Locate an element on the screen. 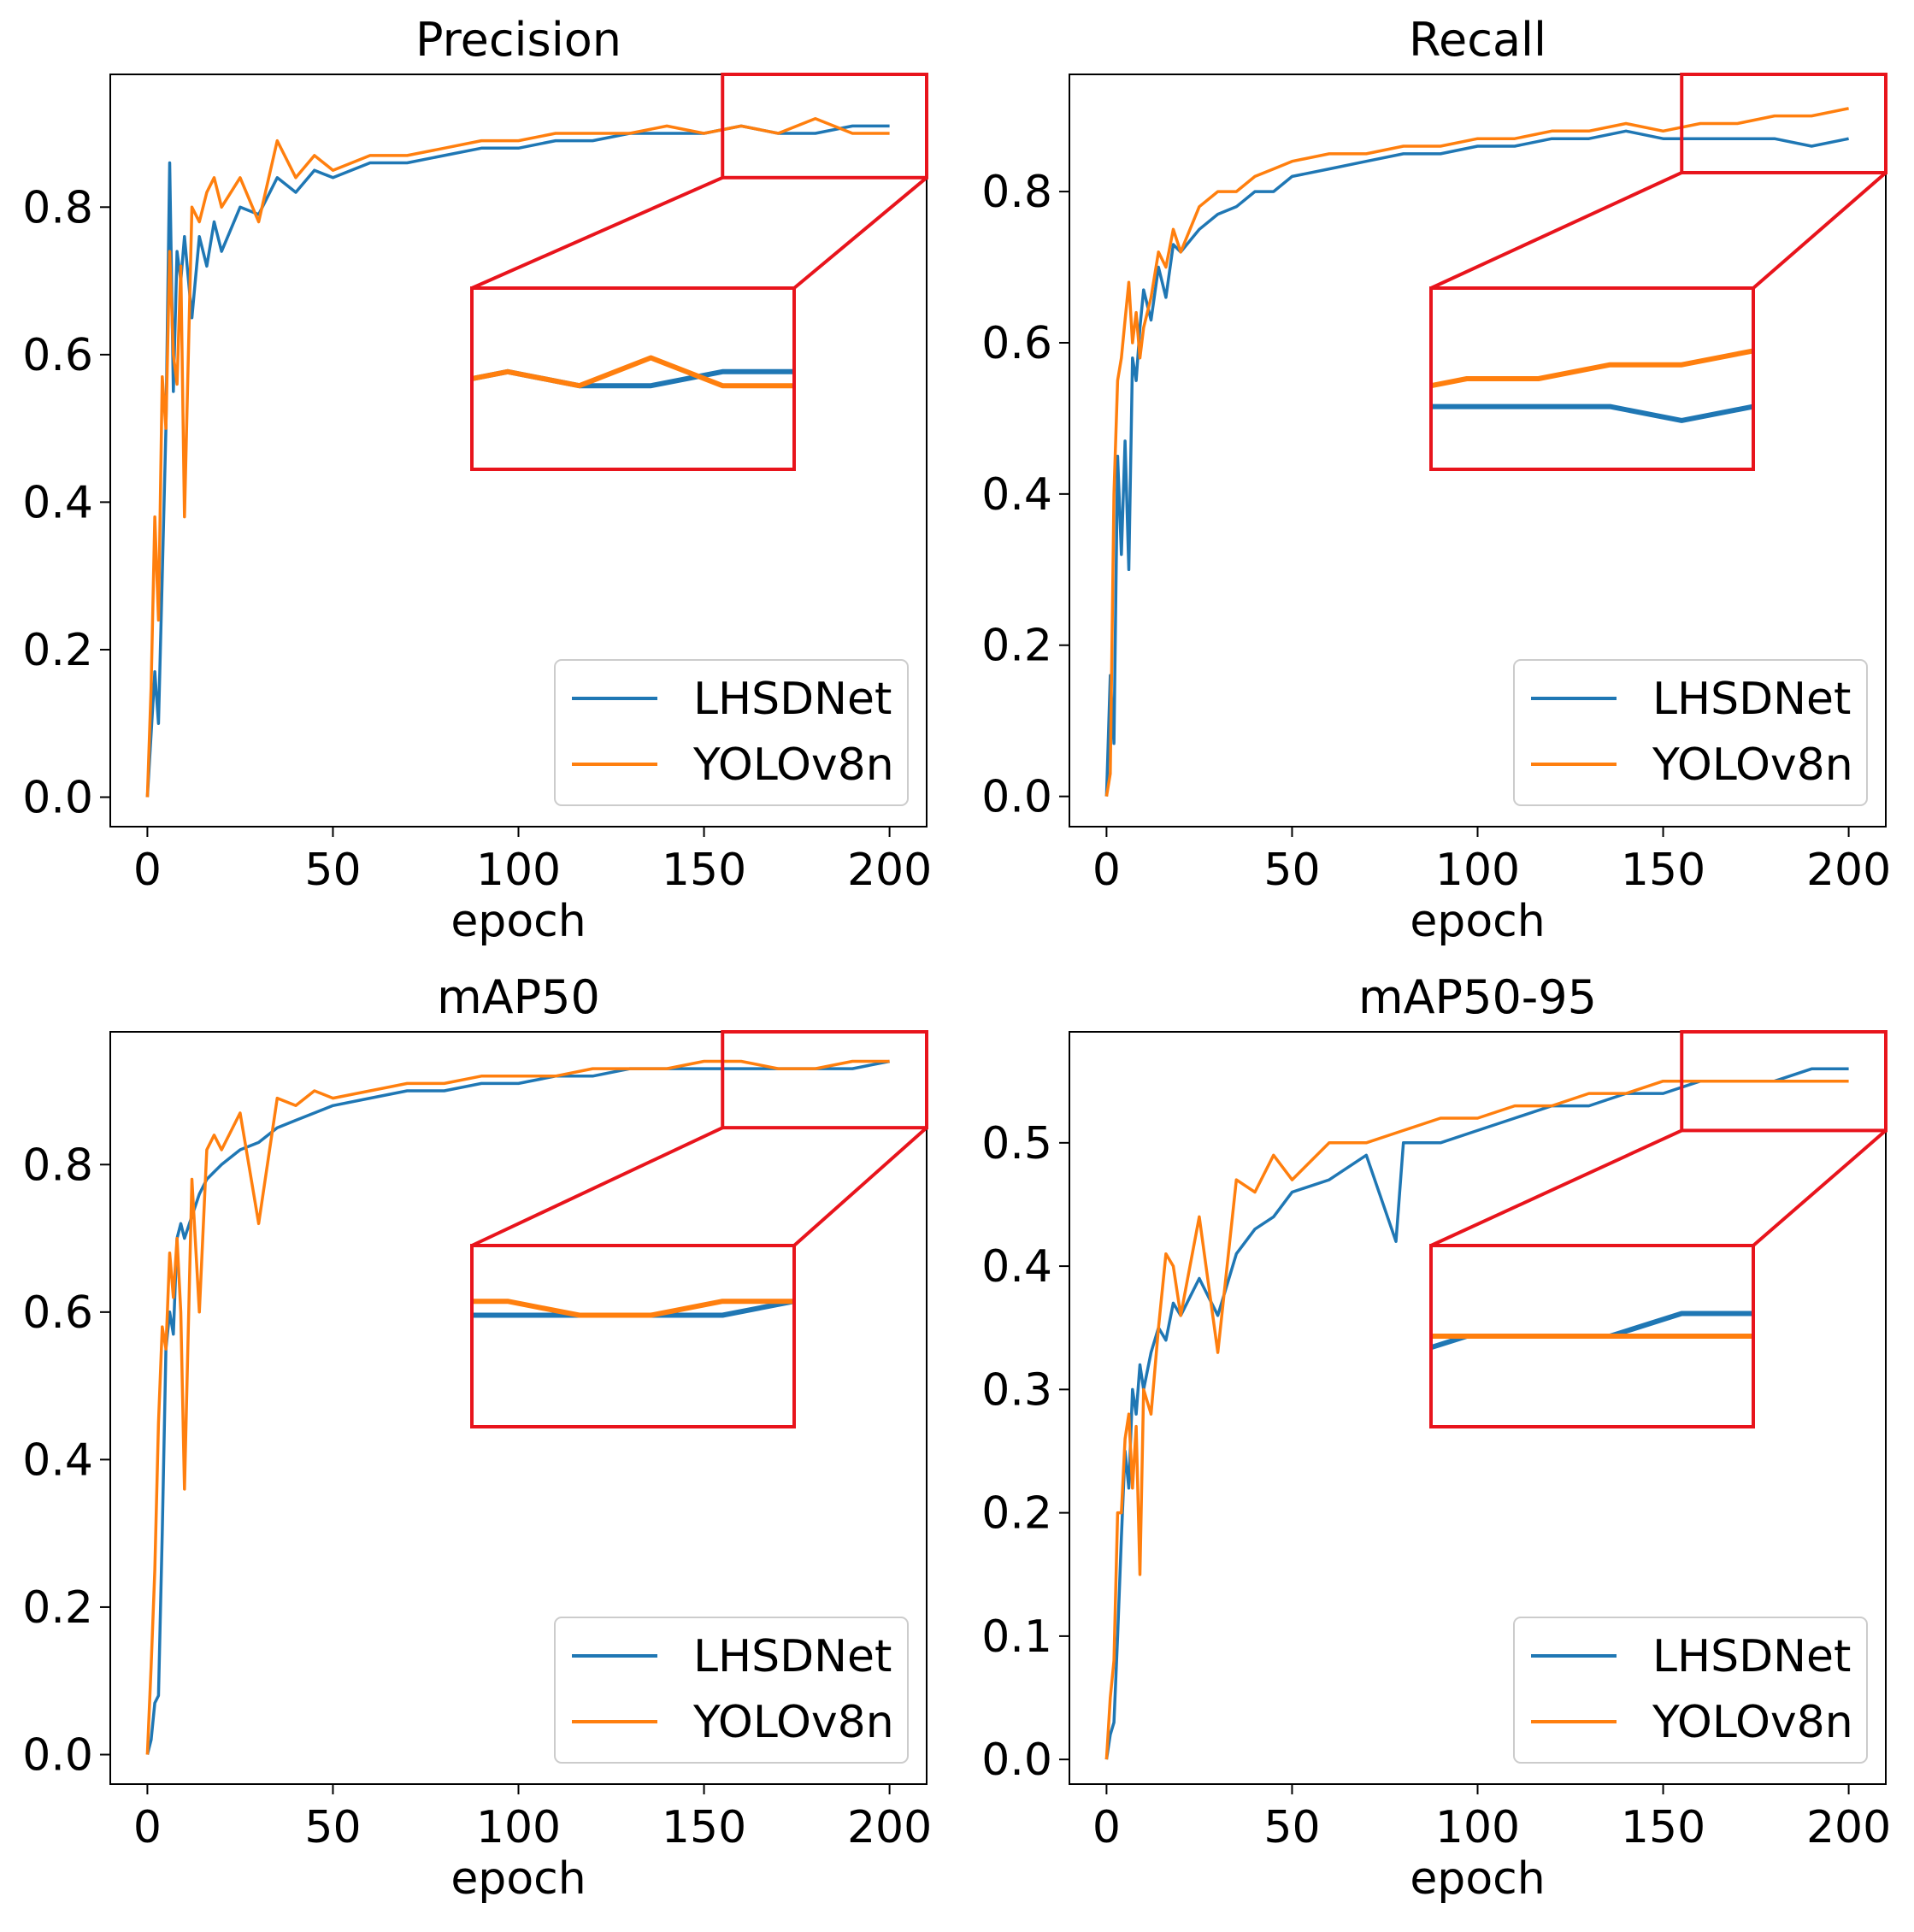 Image resolution: width=1914 pixels, height=1932 pixels. chart-title: mAP50 is located at coordinates (518, 997).